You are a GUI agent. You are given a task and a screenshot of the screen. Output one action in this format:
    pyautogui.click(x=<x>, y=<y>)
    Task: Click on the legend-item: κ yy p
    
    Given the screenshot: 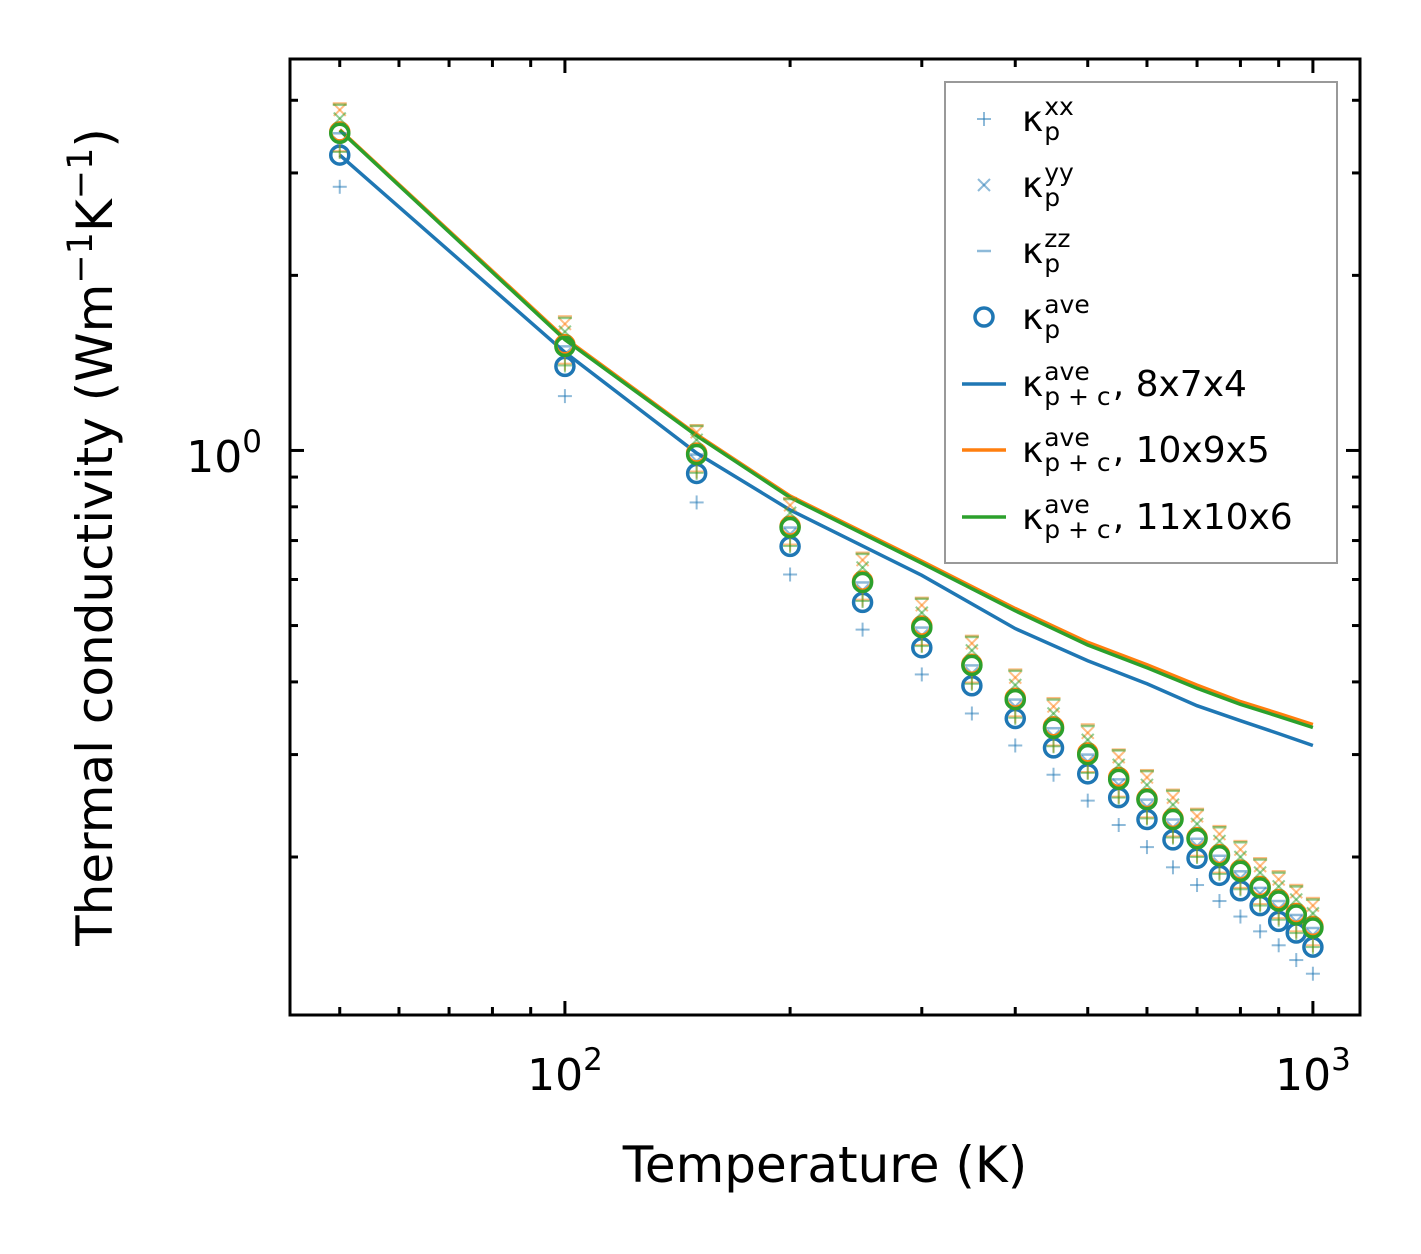 What is the action you would take?
    pyautogui.click(x=1010, y=185)
    